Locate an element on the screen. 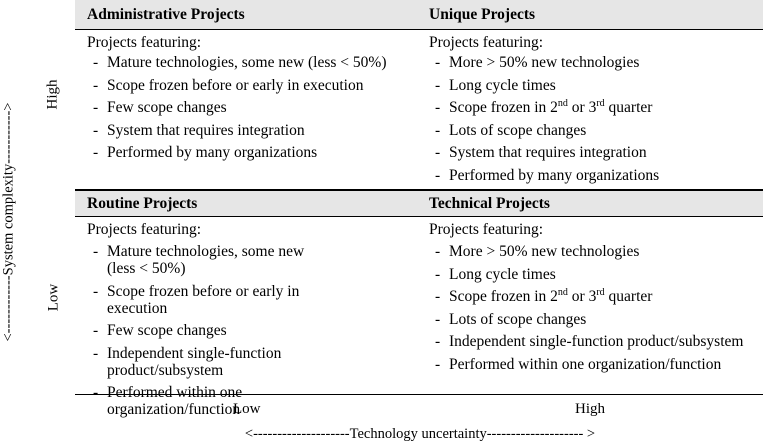  top-header-band is located at coordinates (419, 14).